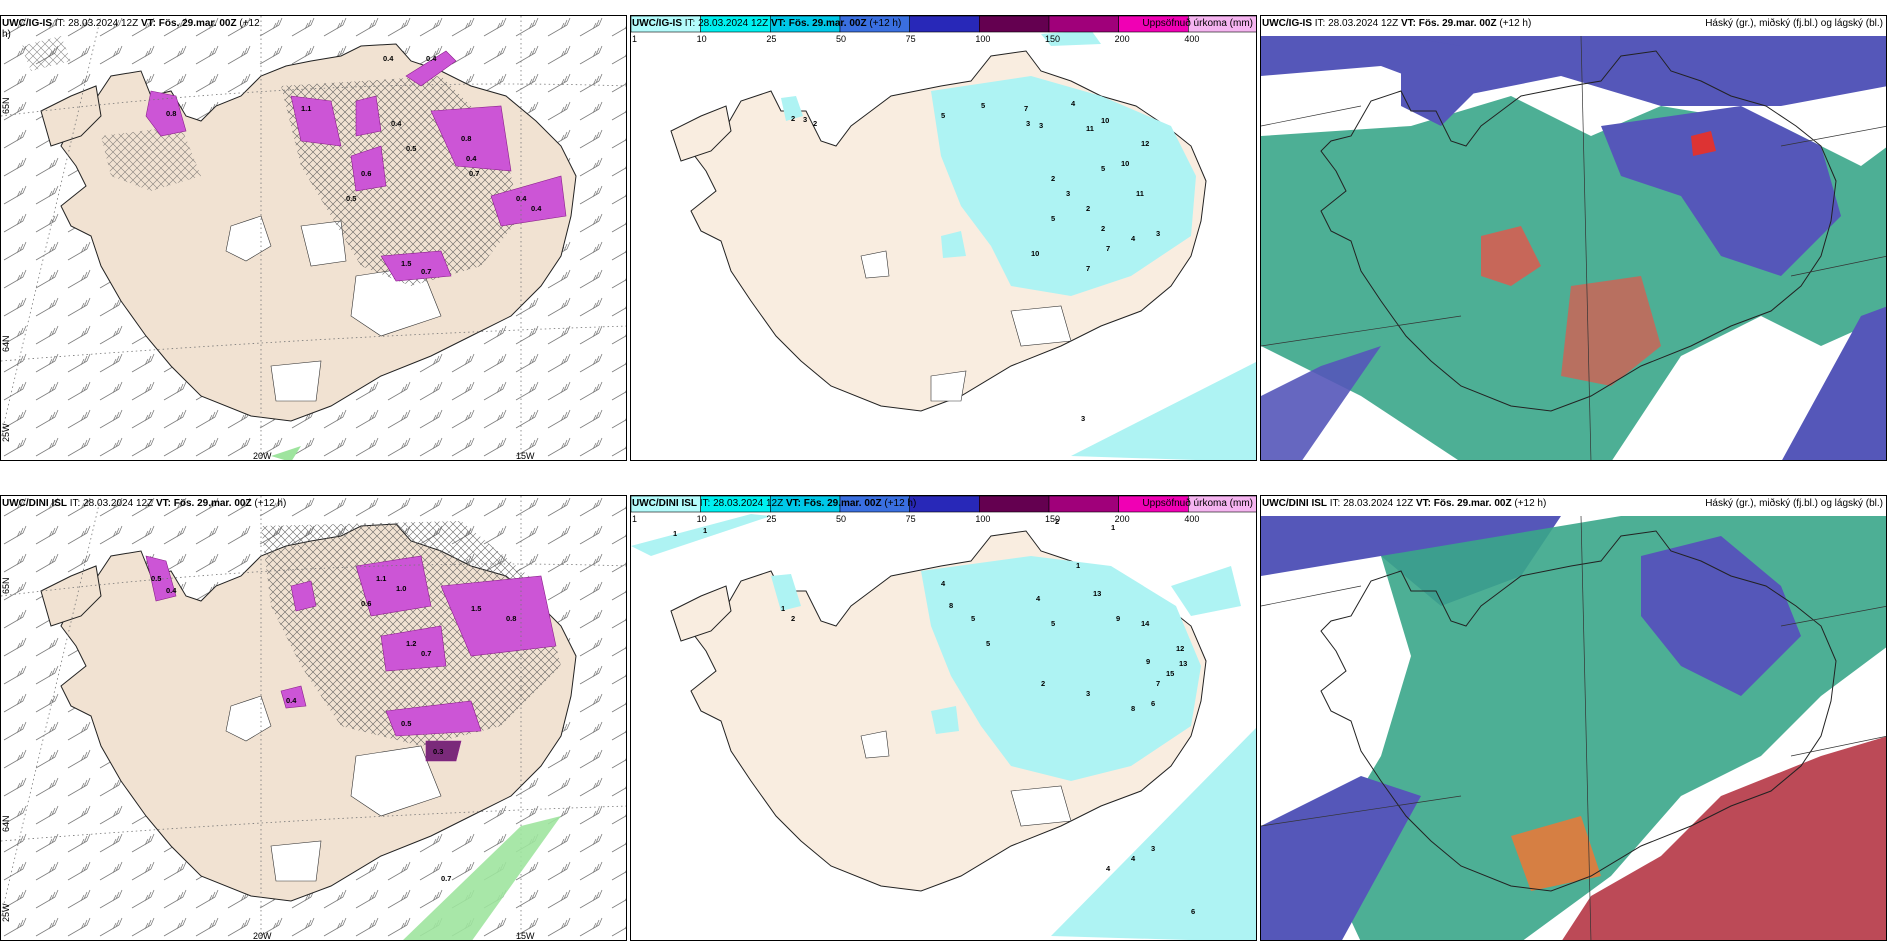 This screenshot has width=1900, height=950. I want to click on colorbar-tick-label: 150, so click(1052, 39).